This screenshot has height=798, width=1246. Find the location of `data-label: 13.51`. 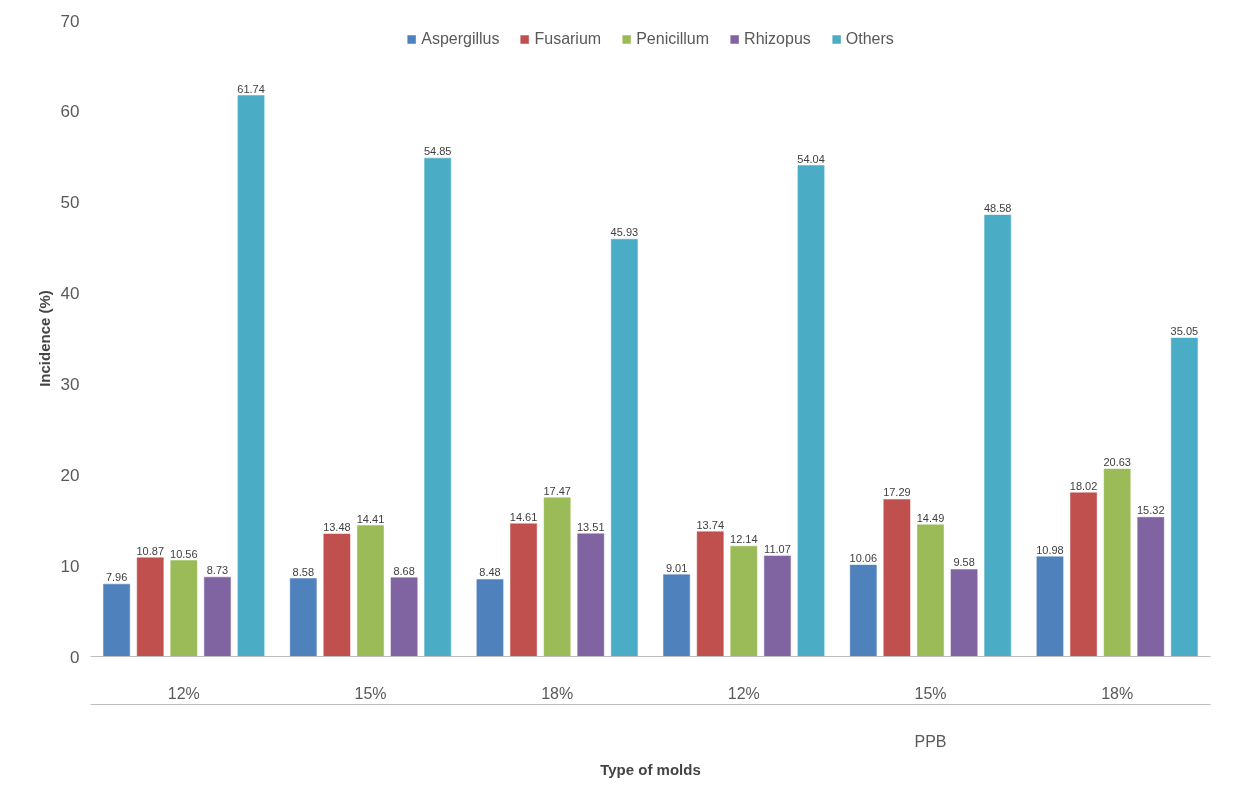

data-label: 13.51 is located at coordinates (591, 526).